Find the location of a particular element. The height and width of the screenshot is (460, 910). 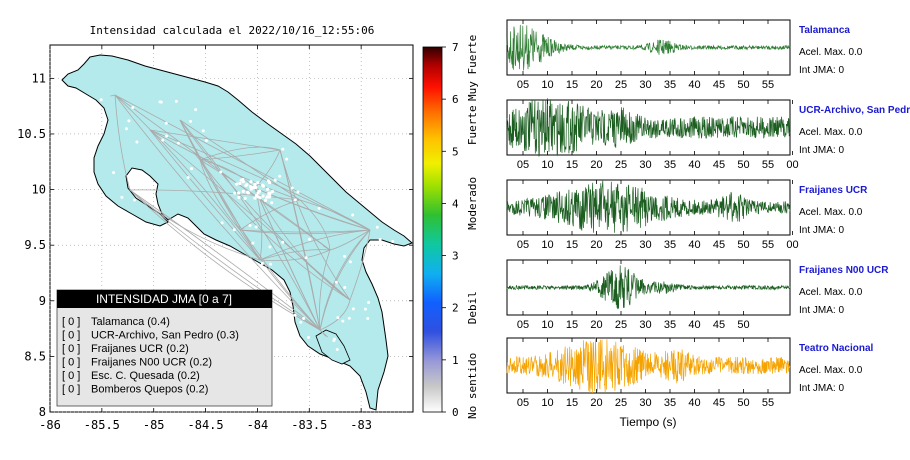

colorbar-tick-label: 7 is located at coordinates (455, 47).